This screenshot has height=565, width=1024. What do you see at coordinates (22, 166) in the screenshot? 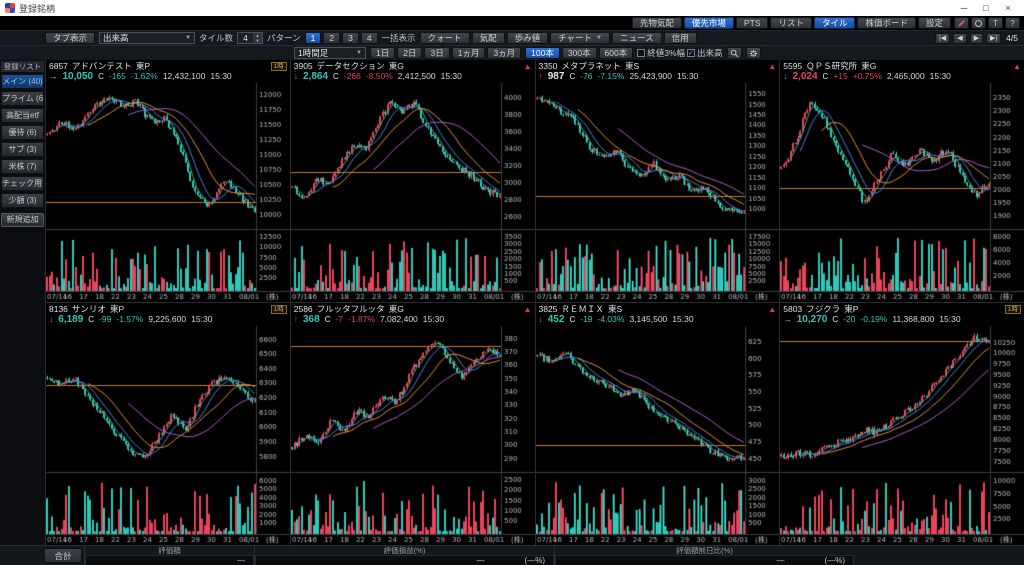
I see `sidebar-item-5: 米株 (7)` at bounding box center [22, 166].